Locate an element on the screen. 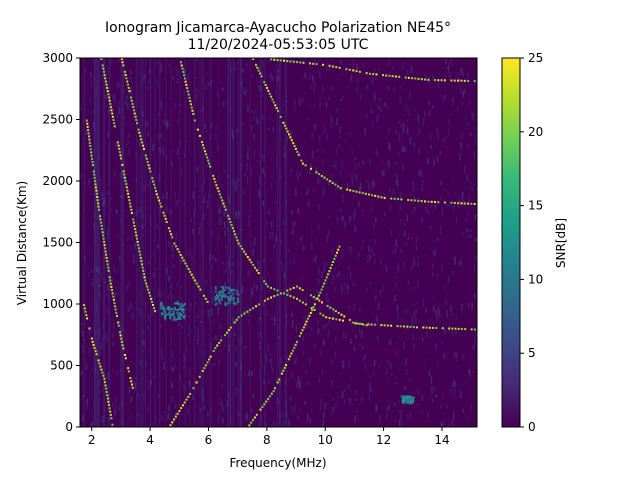  colorbar-tick-label: 25 is located at coordinates (535, 58).